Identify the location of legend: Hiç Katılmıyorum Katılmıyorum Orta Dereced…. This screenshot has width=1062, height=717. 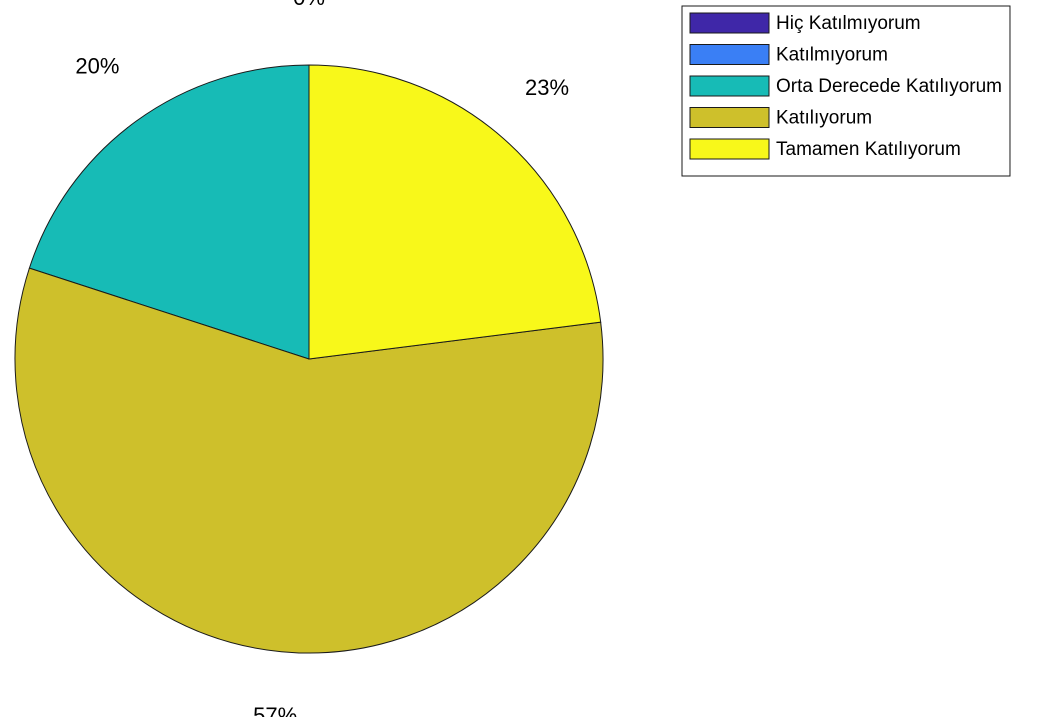
(846, 91).